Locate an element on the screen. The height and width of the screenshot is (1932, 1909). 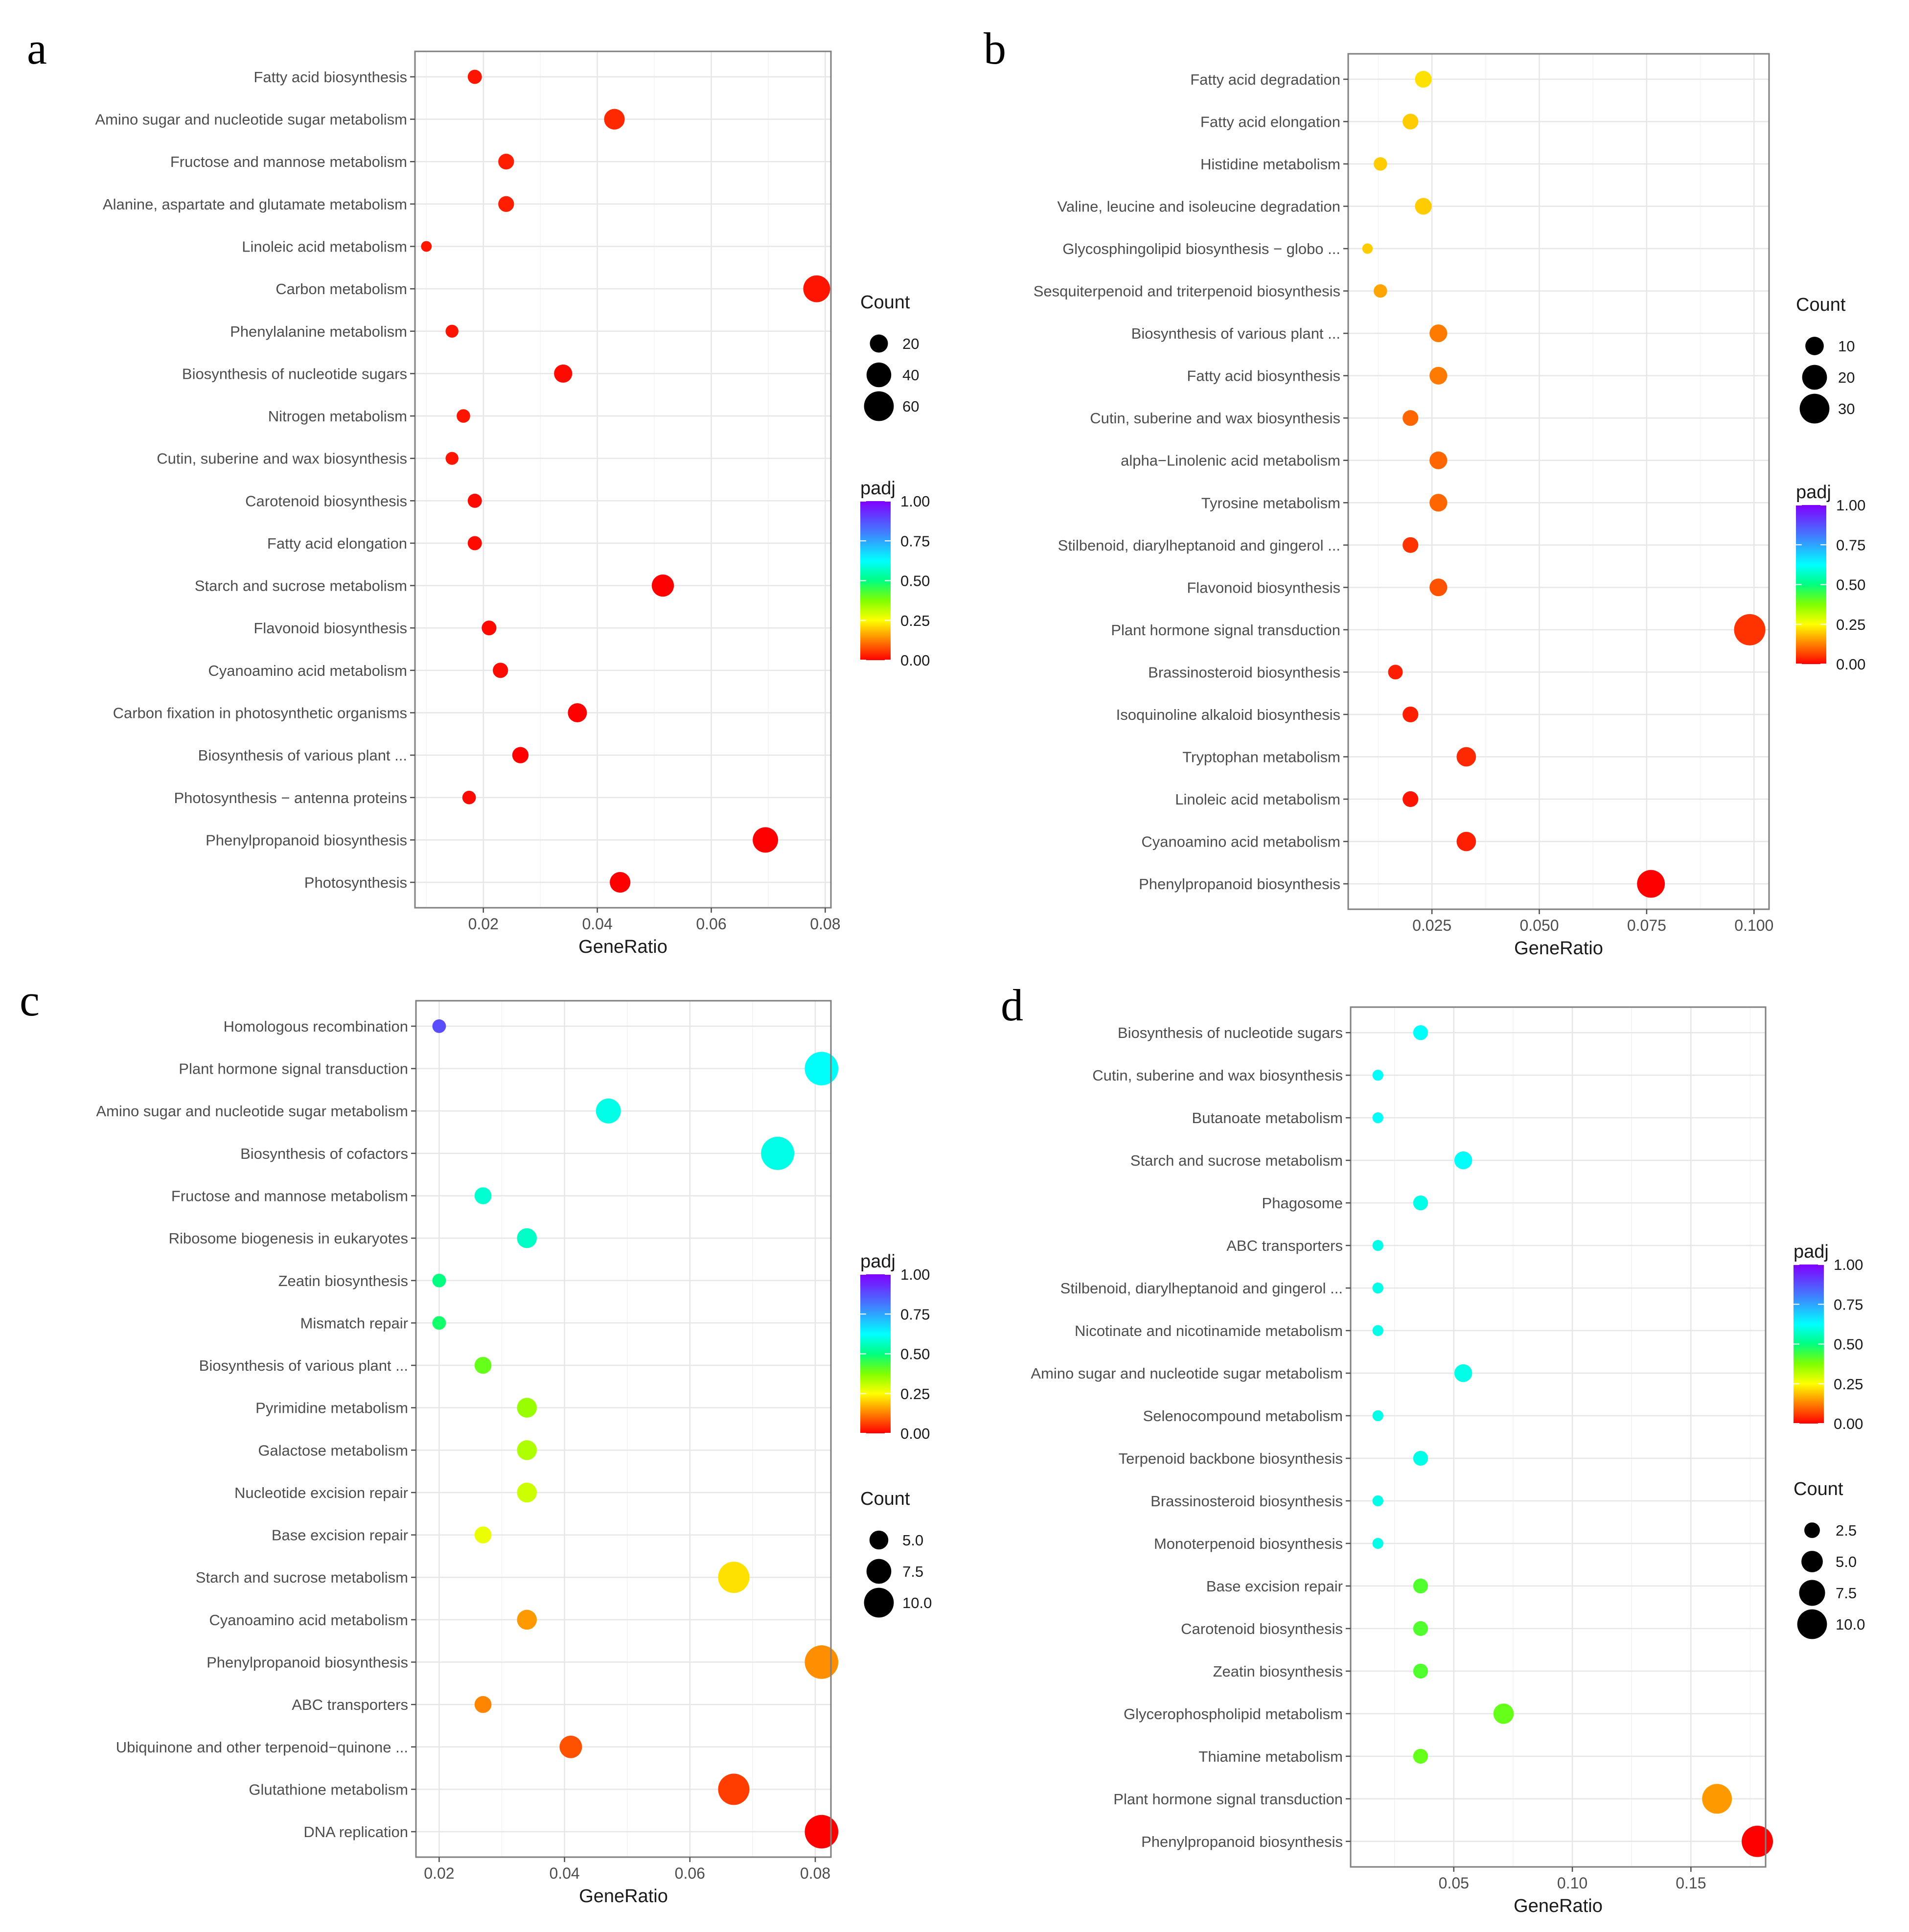
category-label: Fructose and mannose metabolism is located at coordinates (288, 161).